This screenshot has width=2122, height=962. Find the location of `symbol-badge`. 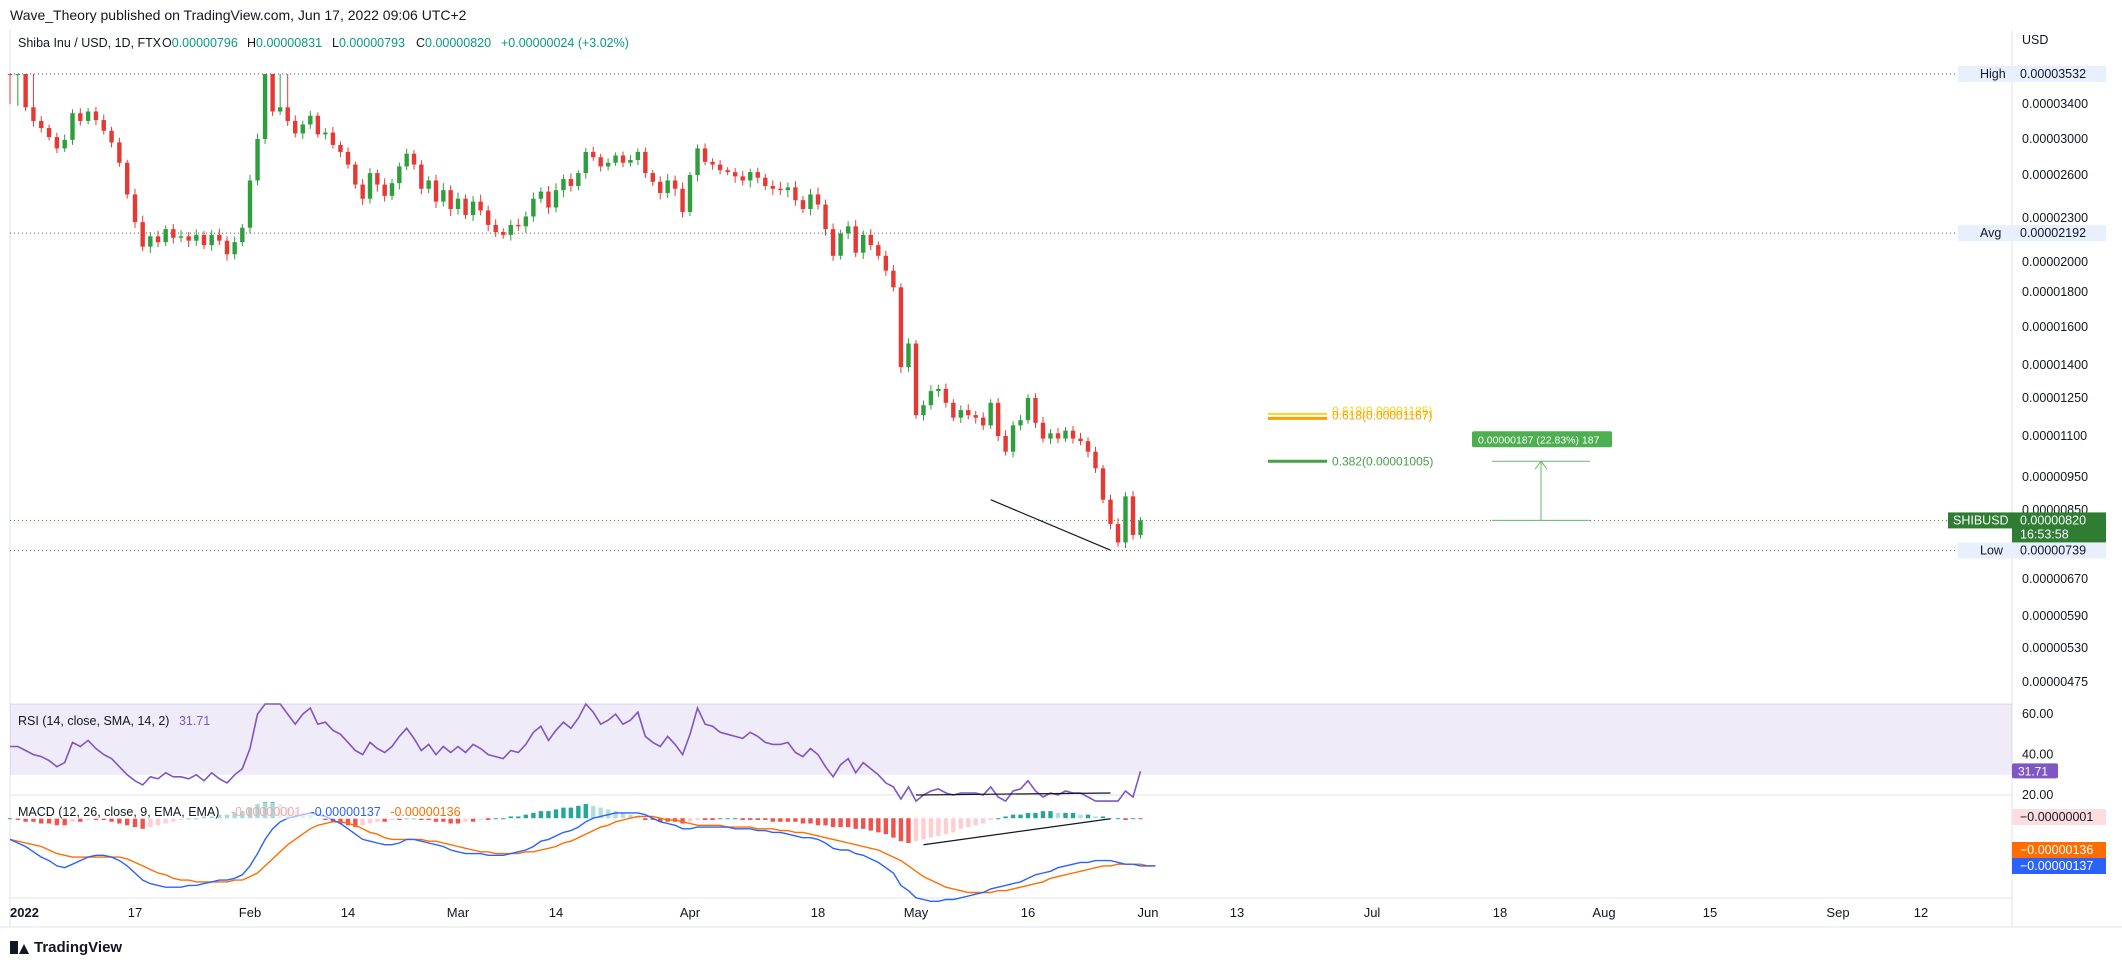

symbol-badge is located at coordinates (1980, 520).